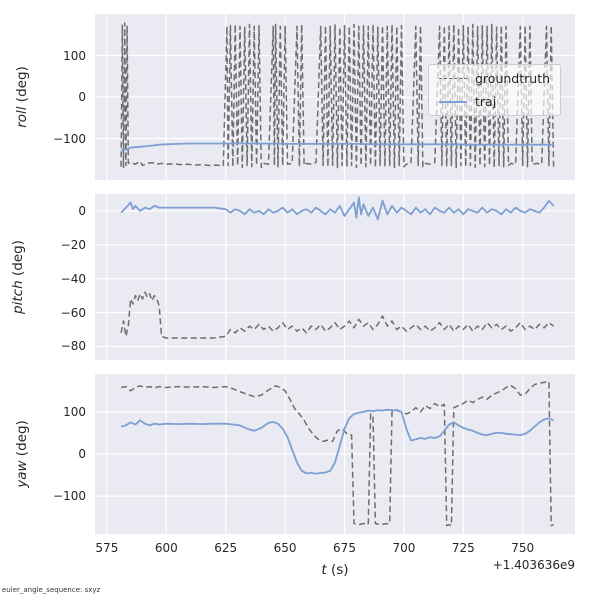 The image size is (600, 600). I want to click on y-tick-label: −60, so click(73, 312).